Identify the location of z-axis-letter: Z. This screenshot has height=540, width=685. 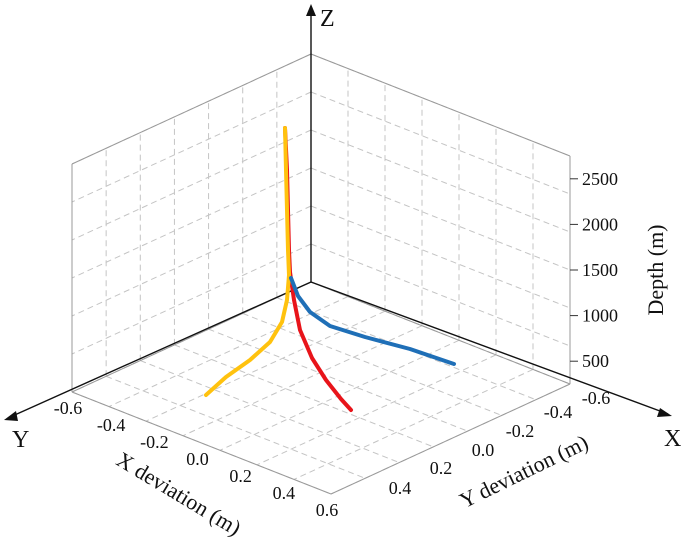
(327, 19).